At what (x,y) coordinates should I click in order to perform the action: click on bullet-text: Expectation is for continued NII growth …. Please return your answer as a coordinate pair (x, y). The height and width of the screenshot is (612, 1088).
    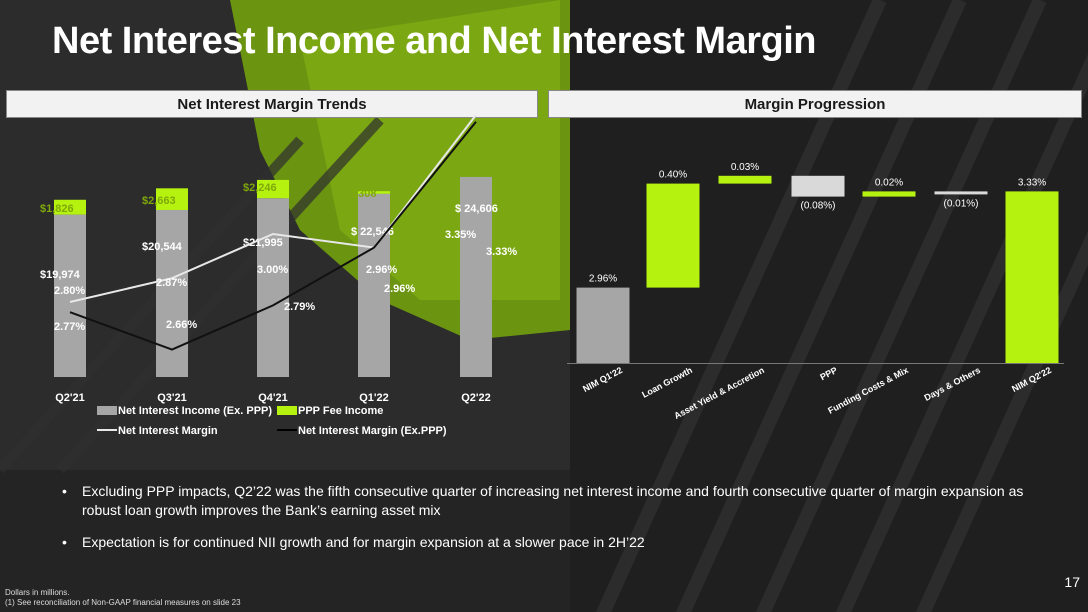
    Looking at the image, I should click on (363, 542).